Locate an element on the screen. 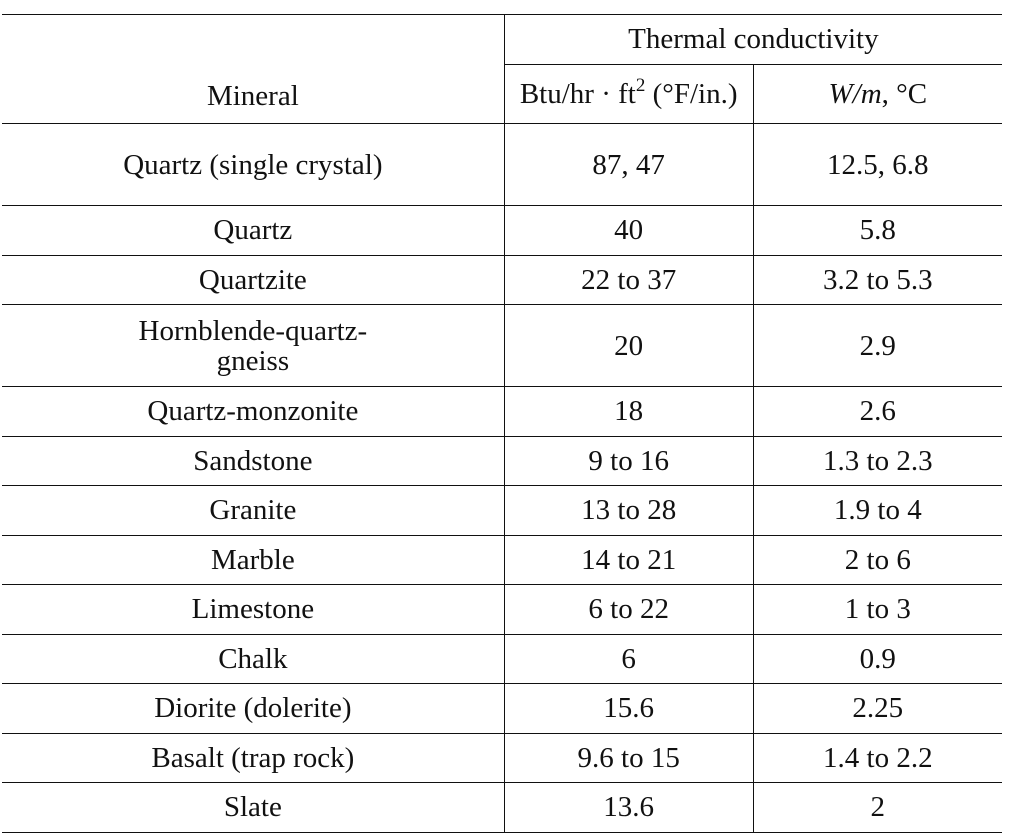  table-cell: 13.6 is located at coordinates (628, 807).